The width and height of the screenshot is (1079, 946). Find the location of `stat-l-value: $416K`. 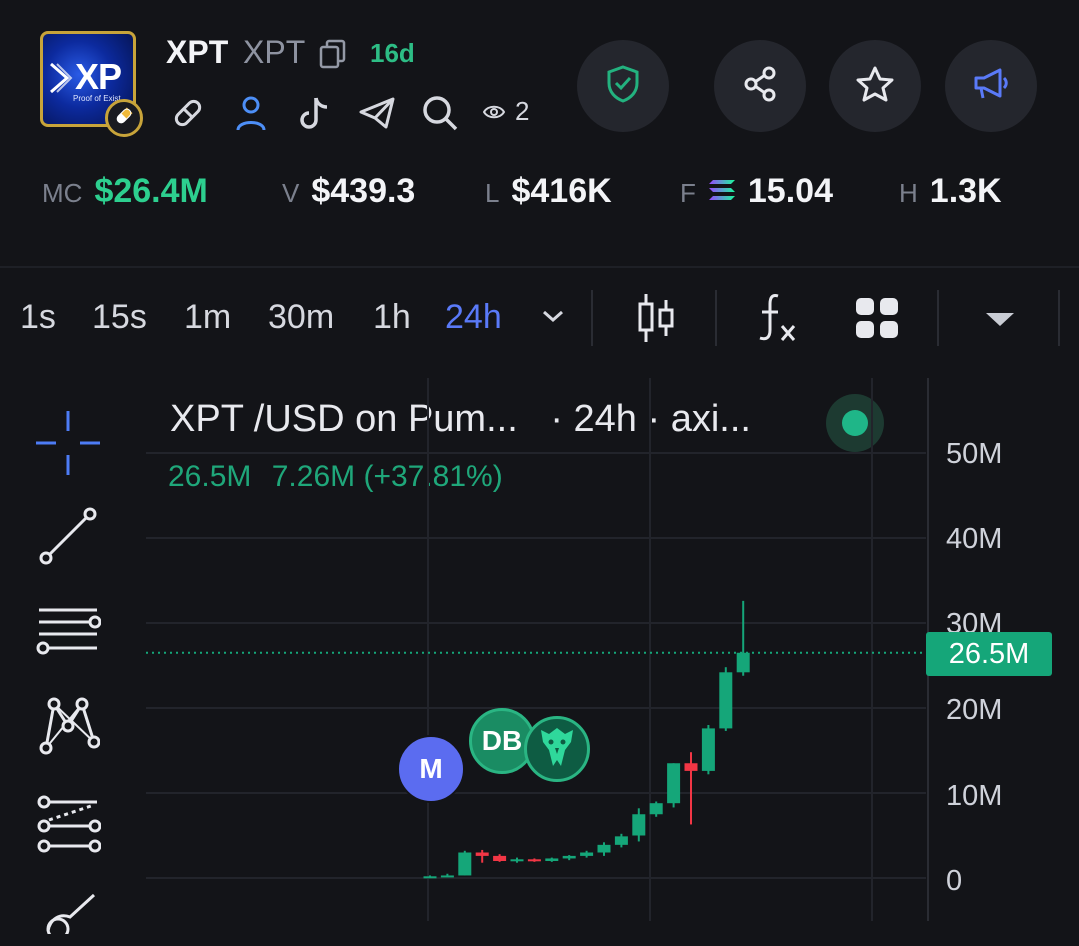

stat-l-value: $416K is located at coordinates (561, 191).